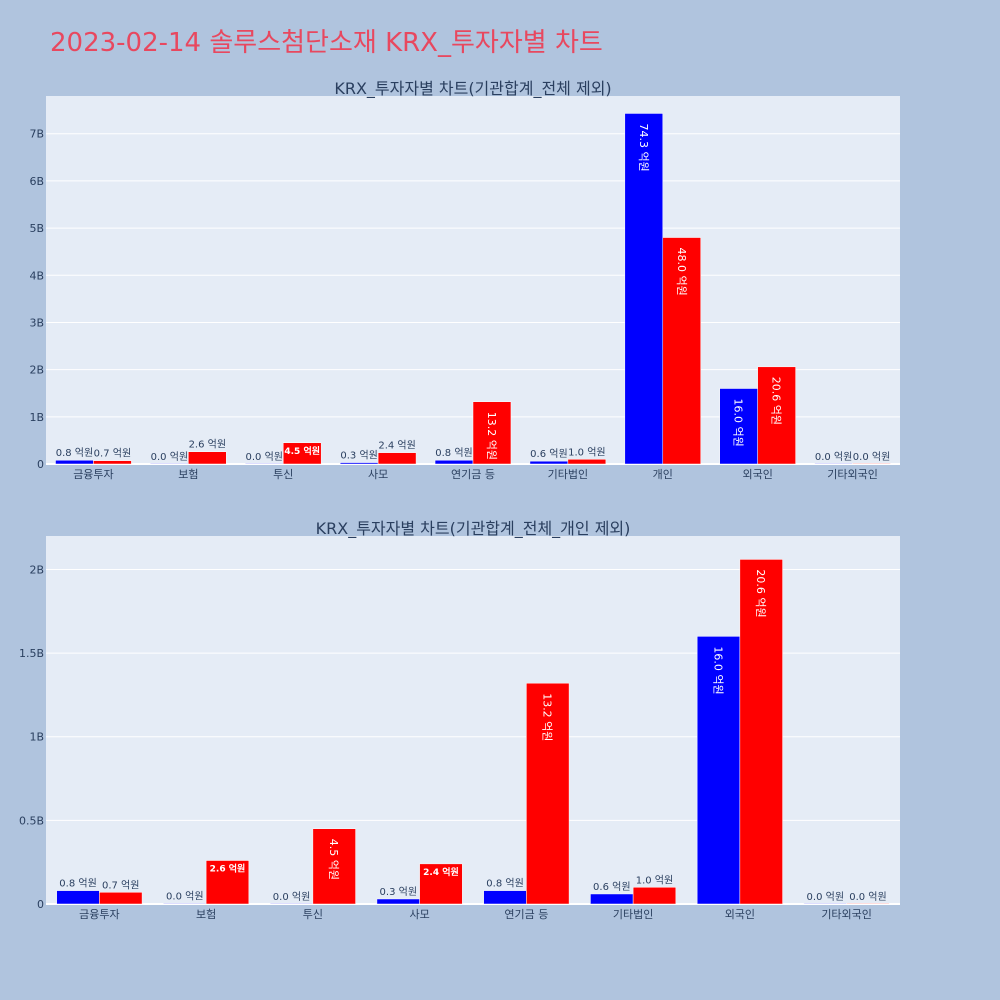  What do you see at coordinates (31, 820) in the screenshot?
I see `y-tick-label: 0.5B` at bounding box center [31, 820].